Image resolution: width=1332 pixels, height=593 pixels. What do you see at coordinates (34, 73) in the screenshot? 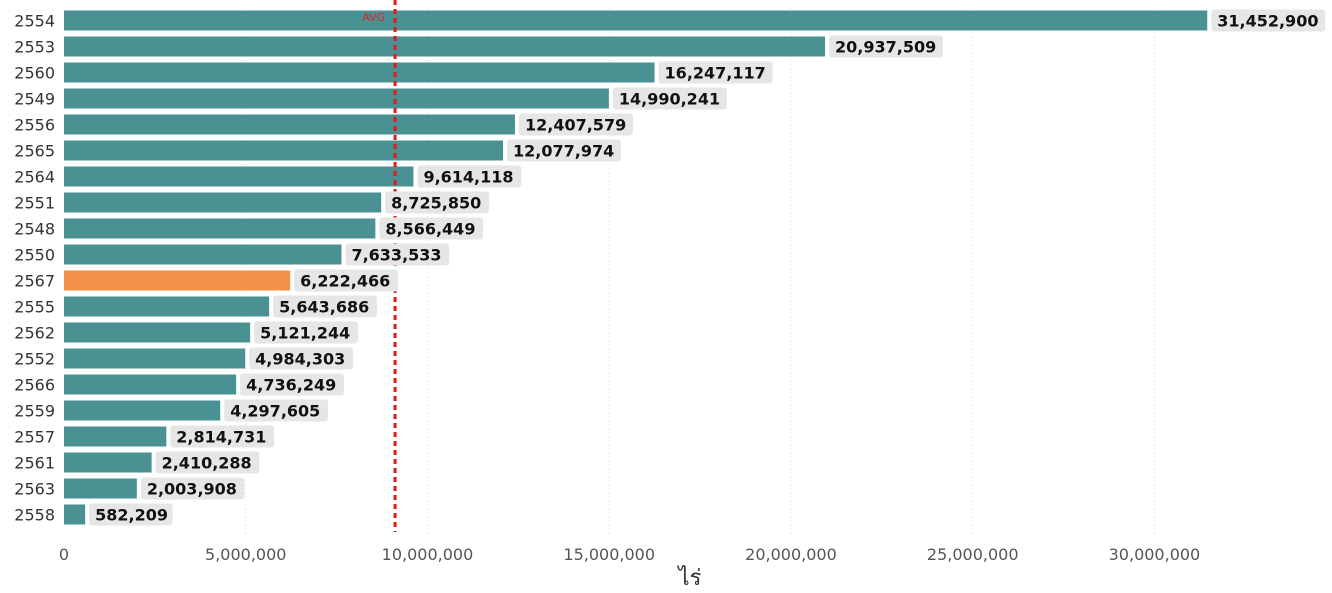
I see `category-label: 2560` at bounding box center [34, 73].